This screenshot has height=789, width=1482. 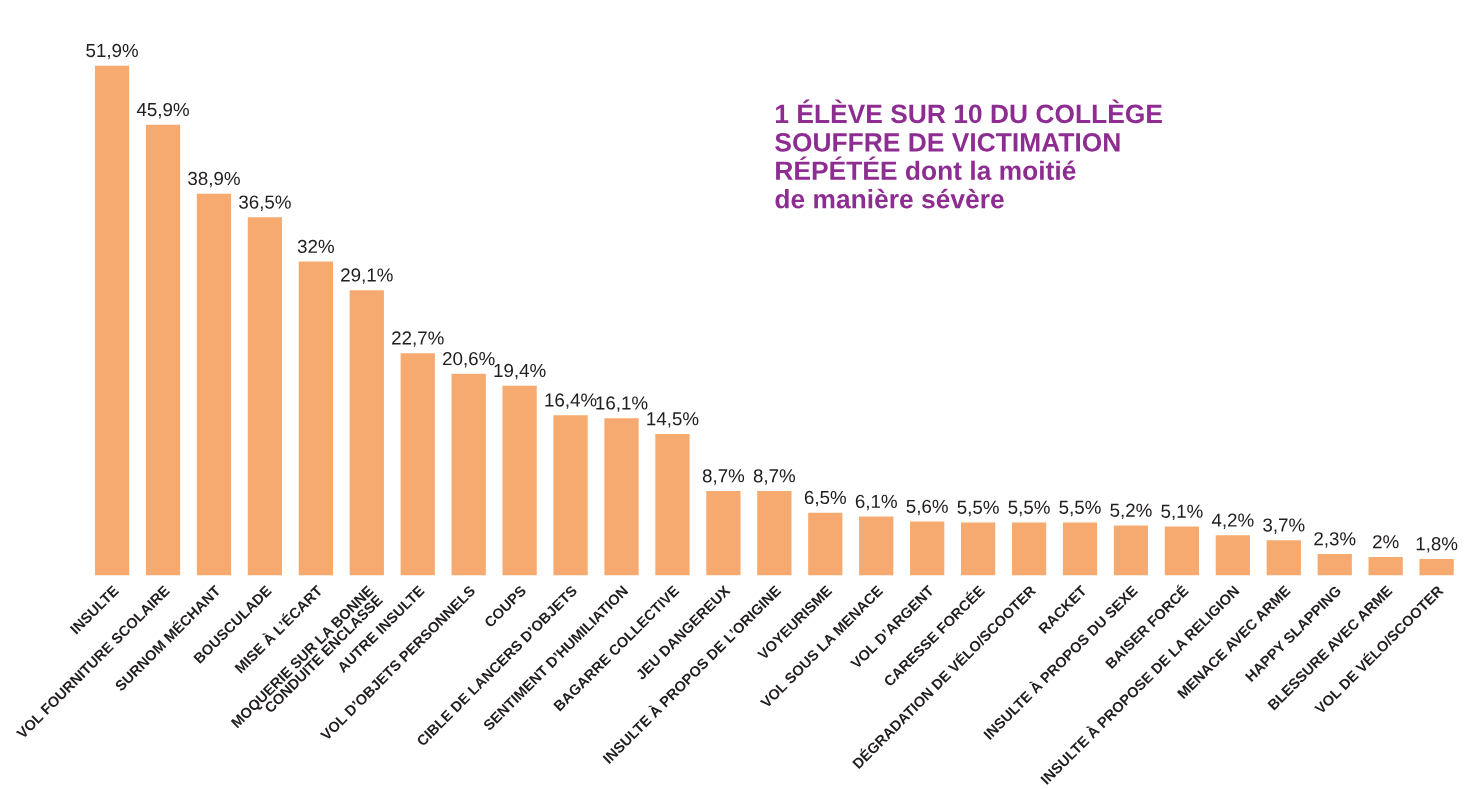 I want to click on data-label: 5,1%, so click(x=1182, y=512).